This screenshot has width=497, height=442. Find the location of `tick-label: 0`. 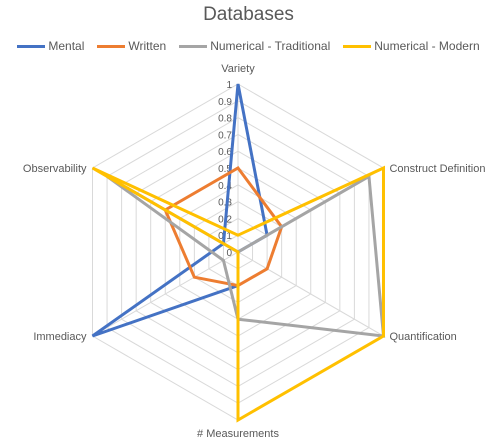

tick-label: 0 is located at coordinates (229, 253).